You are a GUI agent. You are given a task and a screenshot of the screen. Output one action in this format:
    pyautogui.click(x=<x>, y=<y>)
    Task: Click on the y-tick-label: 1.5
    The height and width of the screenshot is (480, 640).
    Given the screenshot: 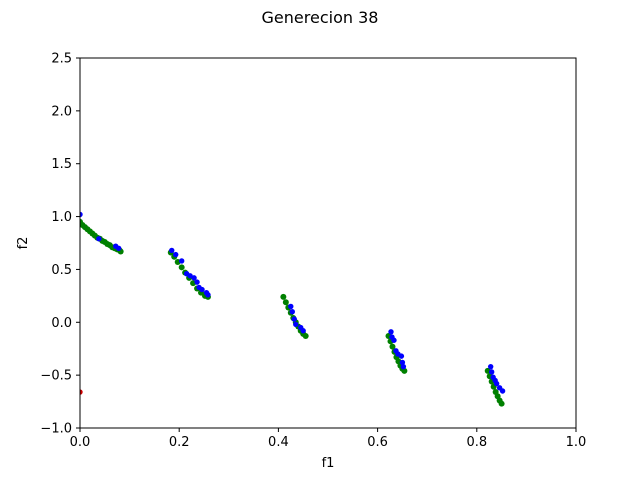 What is the action you would take?
    pyautogui.click(x=61, y=164)
    